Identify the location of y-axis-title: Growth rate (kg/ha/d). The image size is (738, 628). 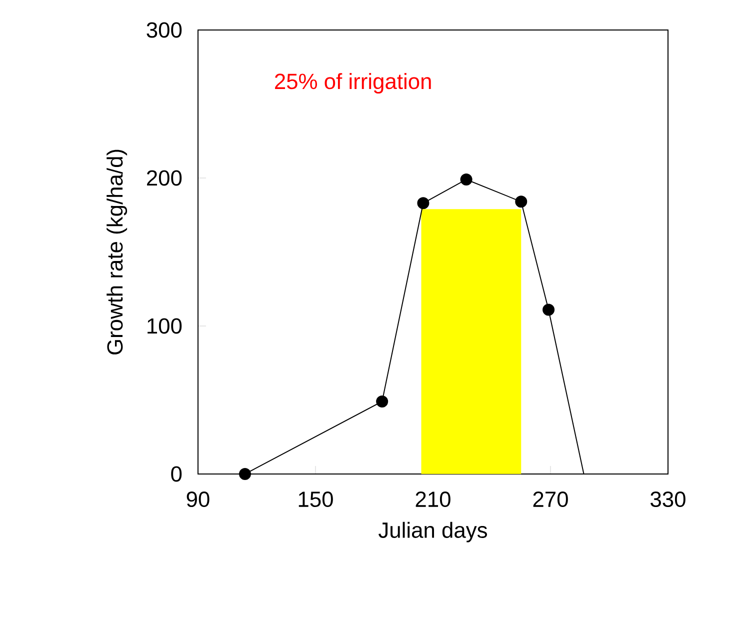
(117, 252).